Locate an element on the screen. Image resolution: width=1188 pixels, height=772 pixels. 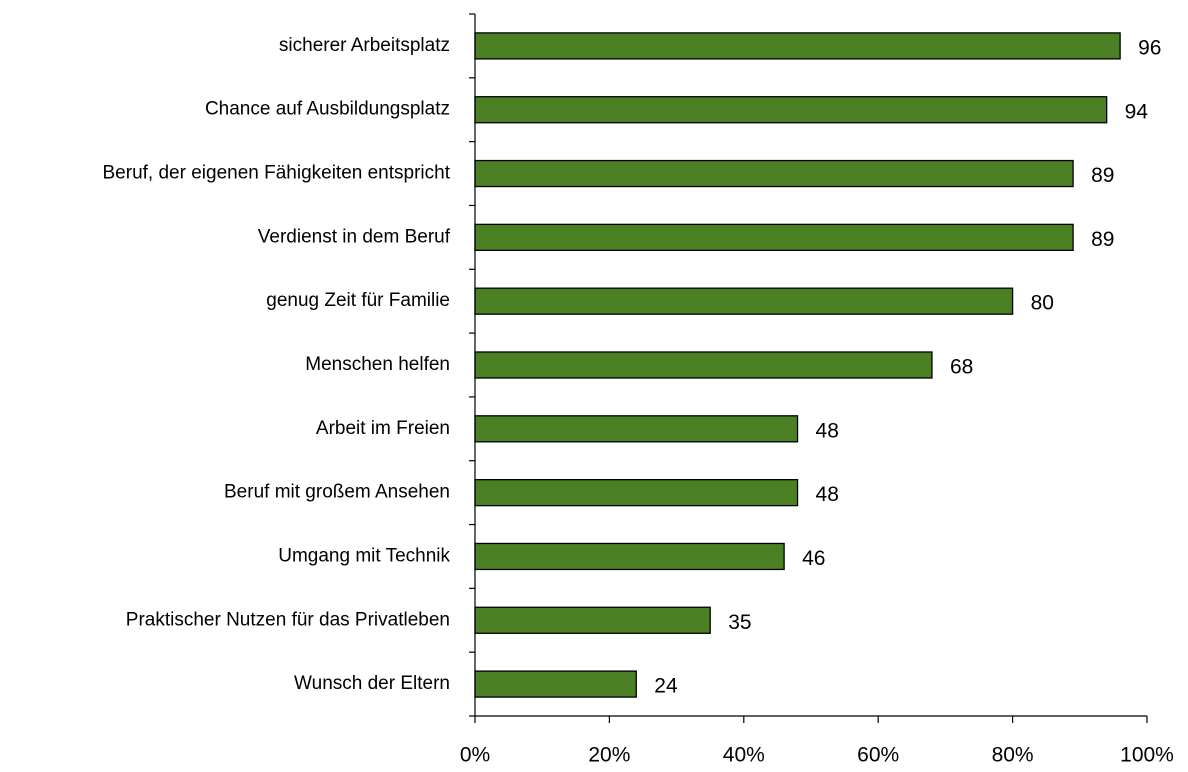
y-tick-label: Verdienst in dem Beruf is located at coordinates (354, 236).